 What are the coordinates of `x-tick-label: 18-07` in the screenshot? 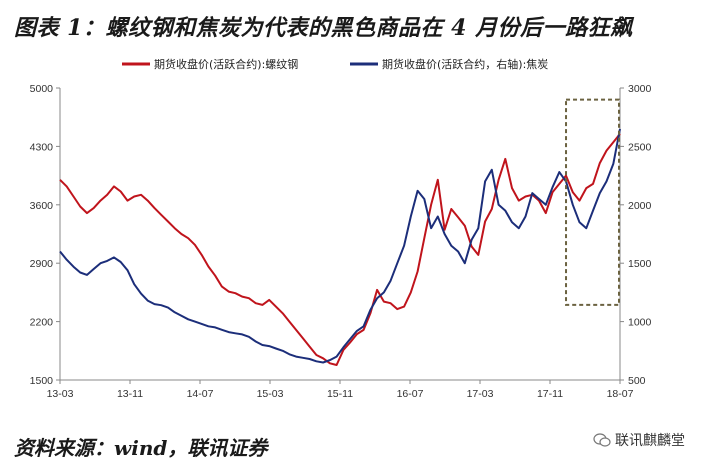 It's located at (620, 394).